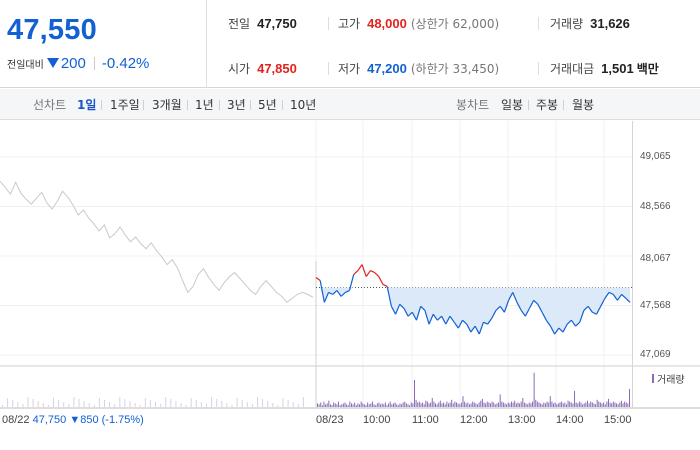 This screenshot has width=700, height=450. I want to click on price-change-row: 전일대비 200 -0.42%, so click(78, 63).